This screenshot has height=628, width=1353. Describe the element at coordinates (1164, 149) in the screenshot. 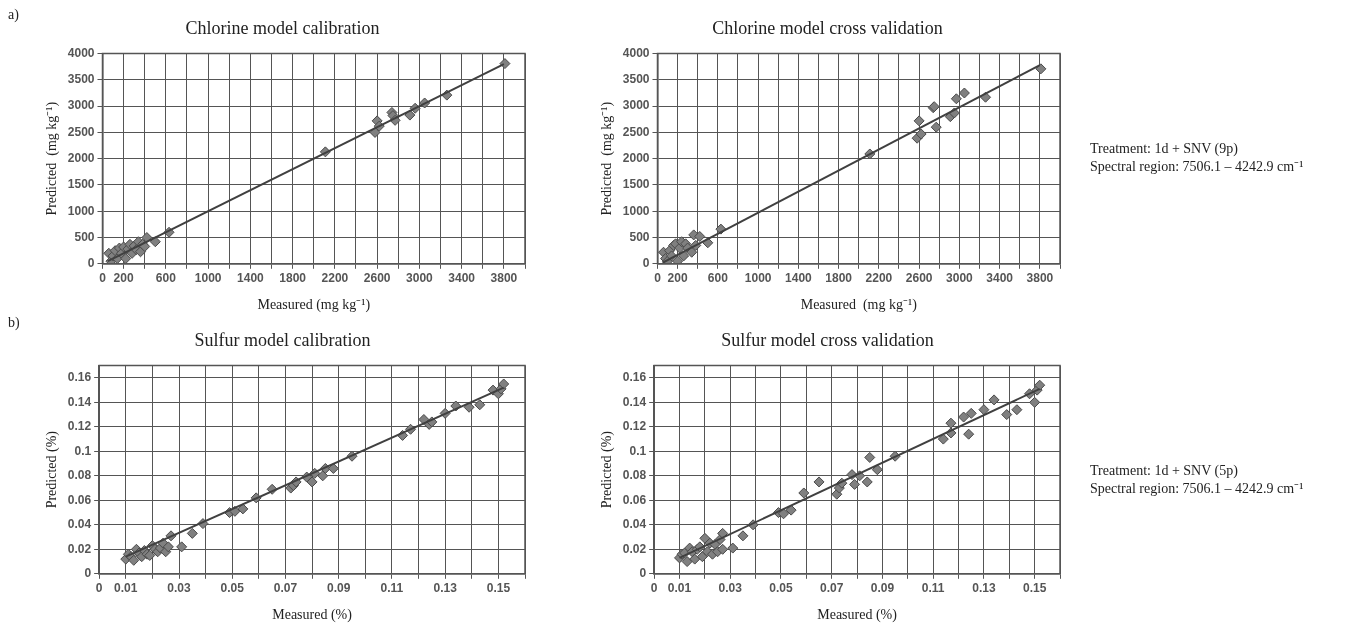

I see `text: Treatment: 1d + SNV (9p)` at that location.